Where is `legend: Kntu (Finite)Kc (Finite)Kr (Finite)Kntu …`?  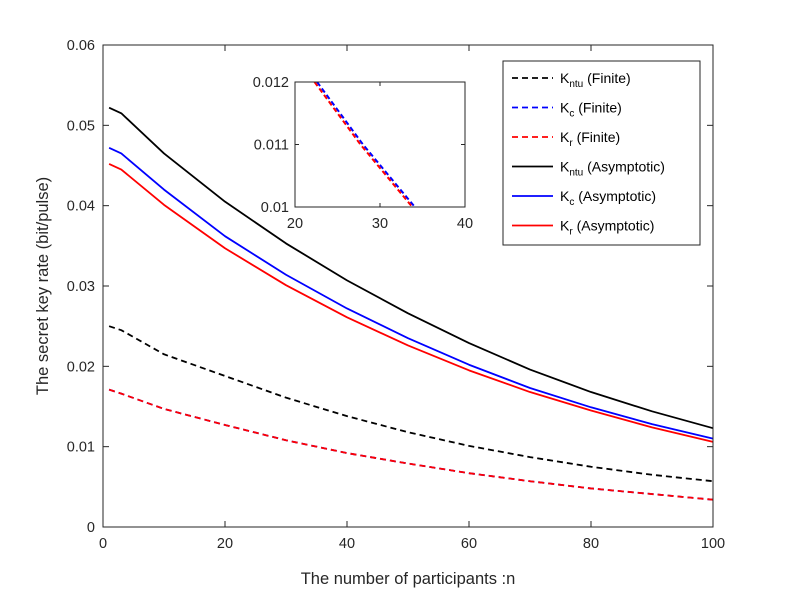 legend: Kntu (Finite)Kc (Finite)Kr (Finite)Kntu … is located at coordinates (601, 153).